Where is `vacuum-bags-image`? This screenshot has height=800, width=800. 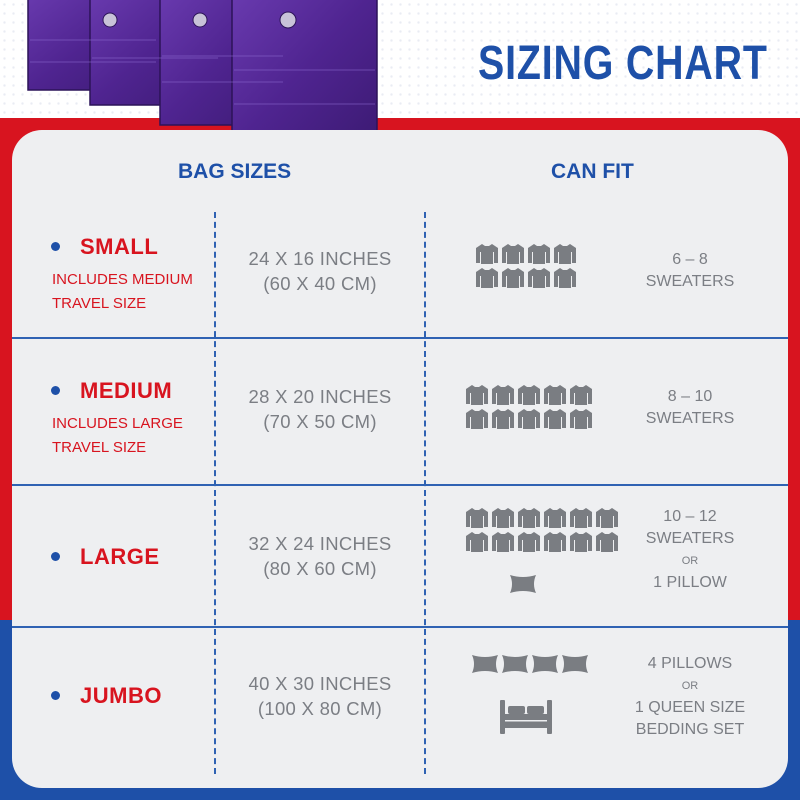 vacuum-bags-image is located at coordinates (202, 75).